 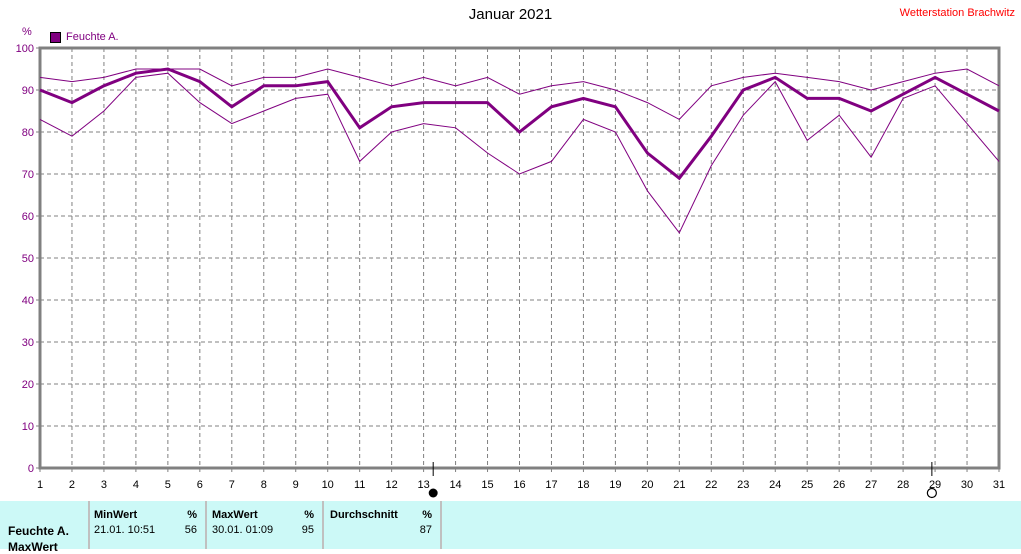 I want to click on stats-max-cell: MaxWert % 30.01. 01:09 95, so click(x=265, y=525).